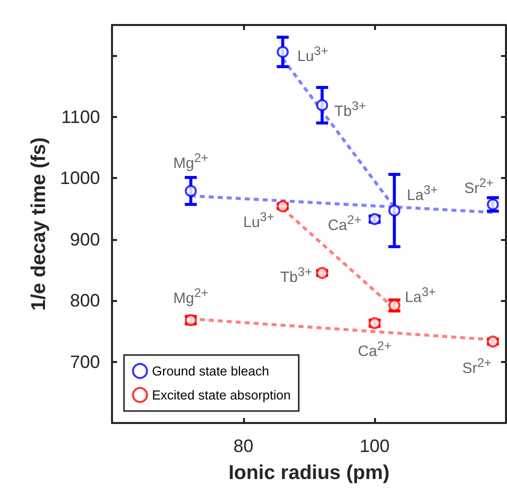 Image resolution: width=507 pixels, height=491 pixels. What do you see at coordinates (243, 446) in the screenshot?
I see `x-tick-label: 80` at bounding box center [243, 446].